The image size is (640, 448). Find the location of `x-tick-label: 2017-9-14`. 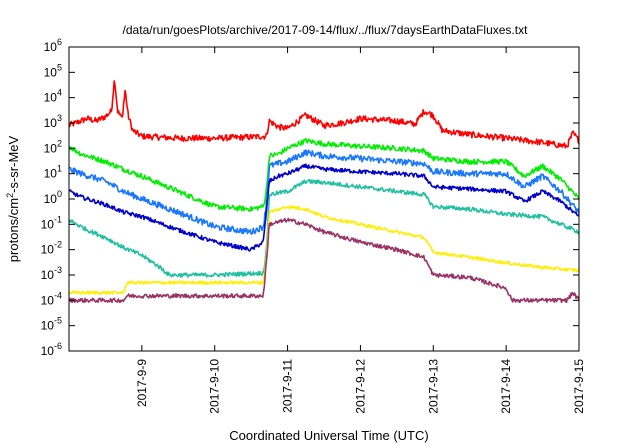

x-tick-label: 2017-9-14 is located at coordinates (506, 386).